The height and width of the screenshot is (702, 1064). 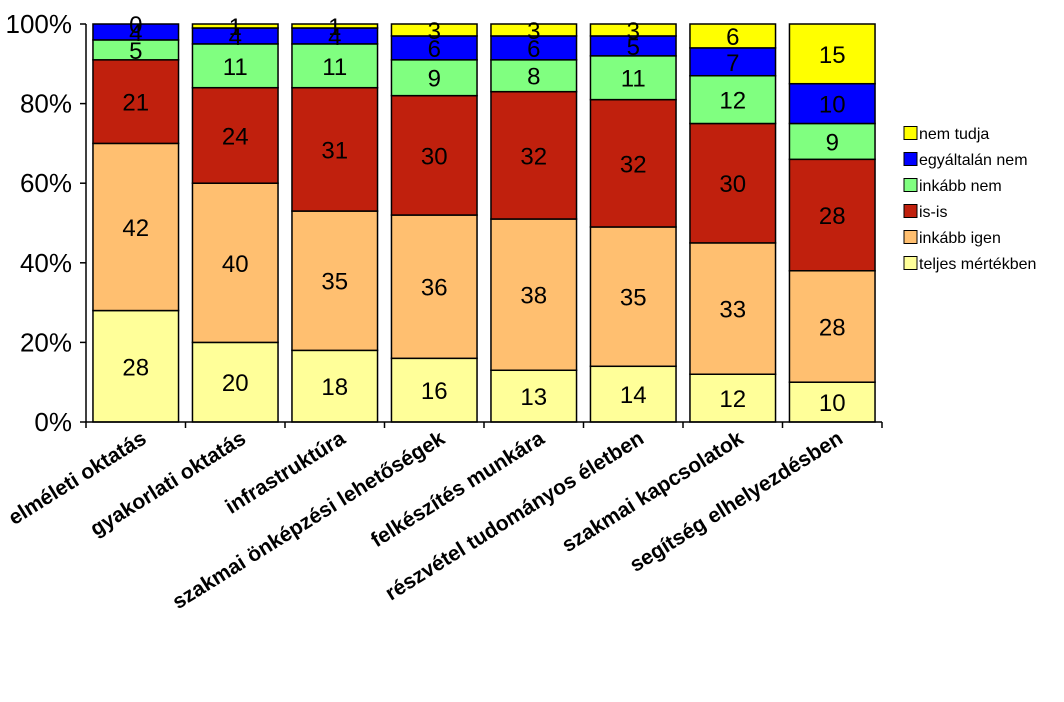 I want to click on value-label: 40, so click(x=235, y=264).